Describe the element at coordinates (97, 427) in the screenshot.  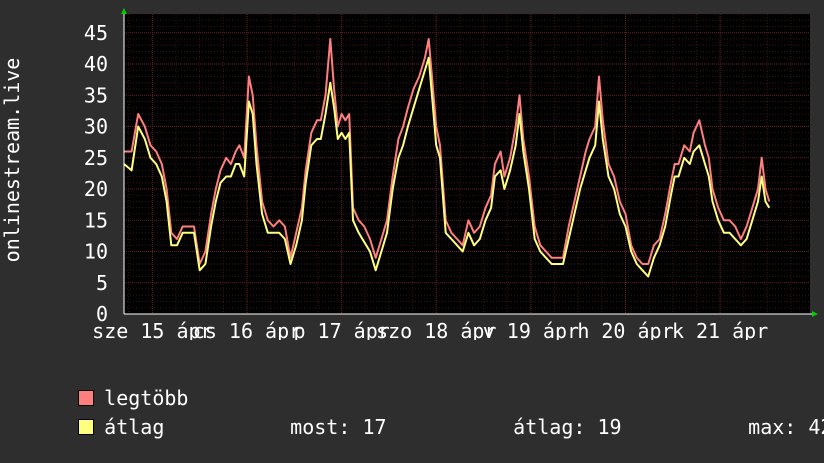
I see `legend-avg: átlag` at that location.